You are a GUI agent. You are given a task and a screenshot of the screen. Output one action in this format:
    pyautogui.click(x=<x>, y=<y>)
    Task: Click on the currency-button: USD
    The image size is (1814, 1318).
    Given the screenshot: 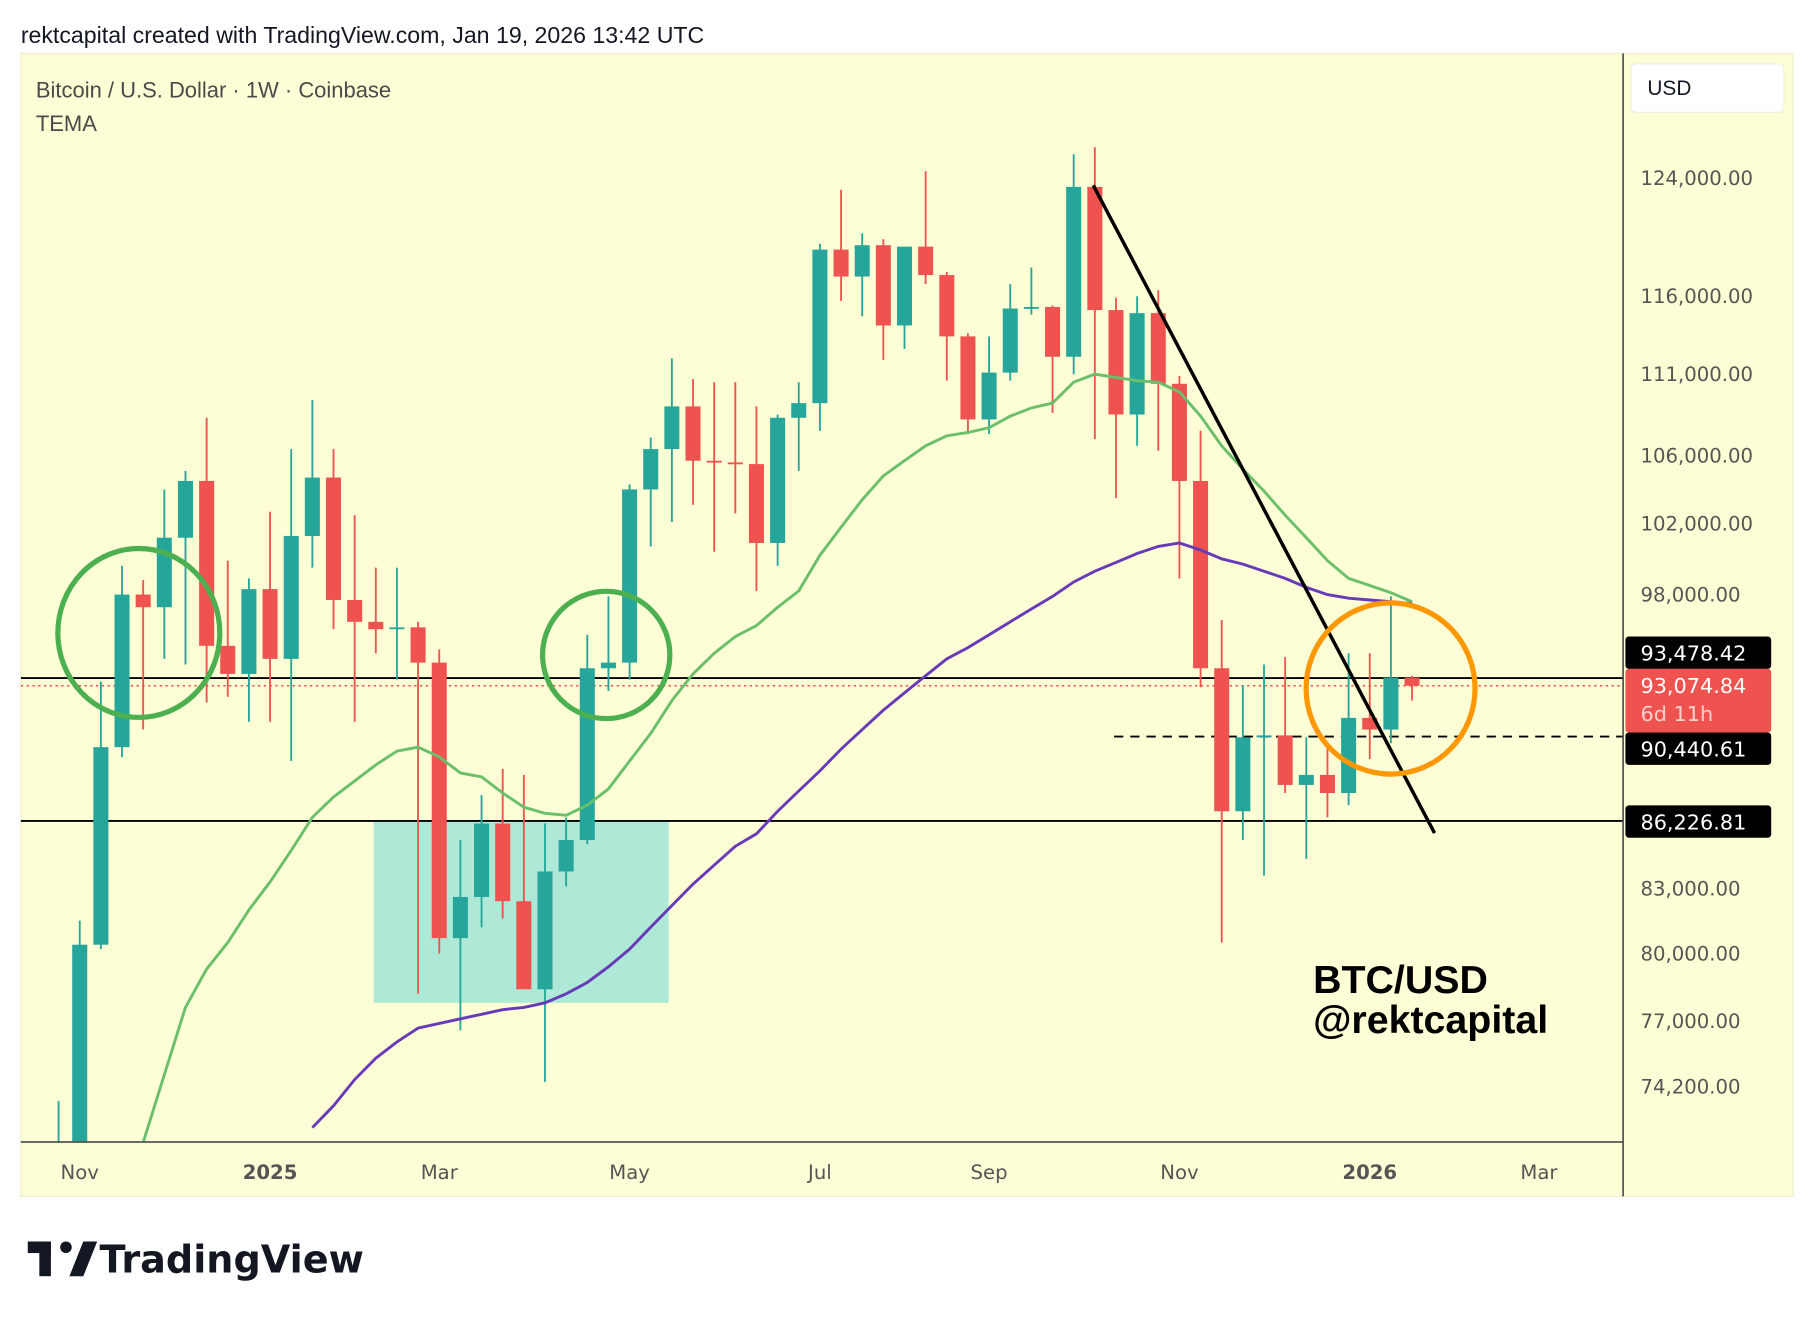 What is the action you would take?
    pyautogui.click(x=1707, y=88)
    